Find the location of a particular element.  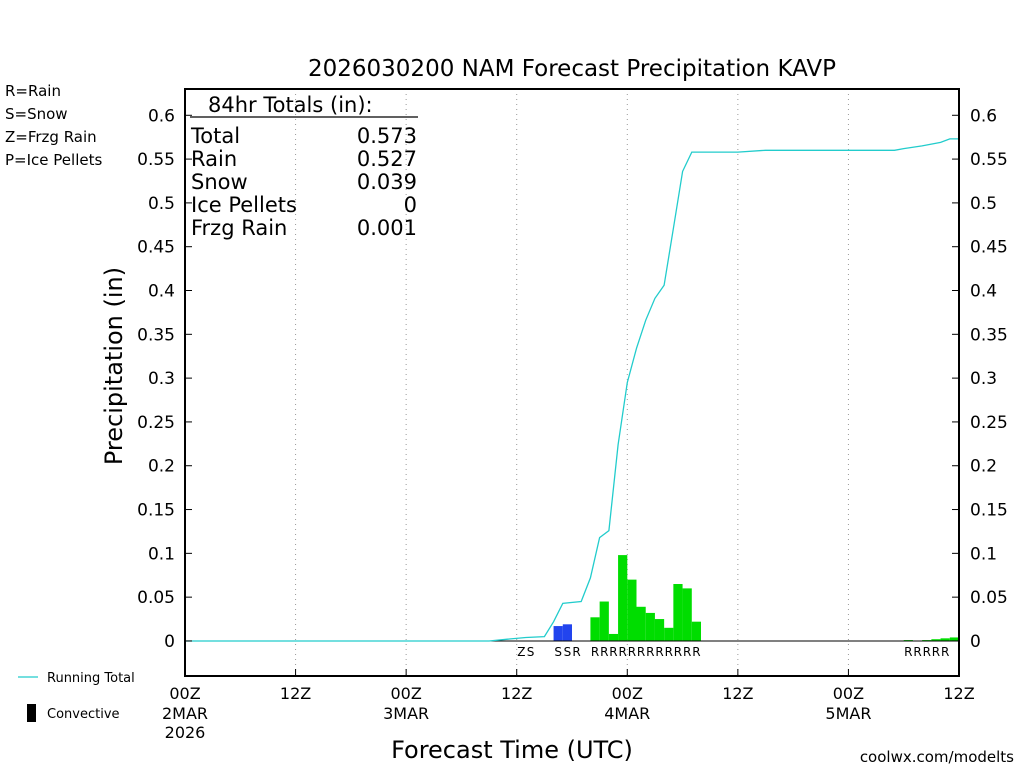

totals-row-value: 0.527 is located at coordinates (387, 159).